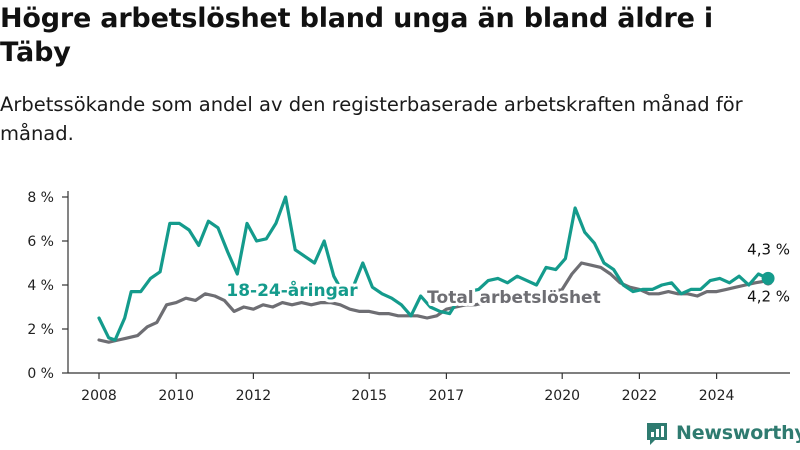  What do you see at coordinates (562, 396) in the screenshot?
I see `x-tick-label: 2020` at bounding box center [562, 396].